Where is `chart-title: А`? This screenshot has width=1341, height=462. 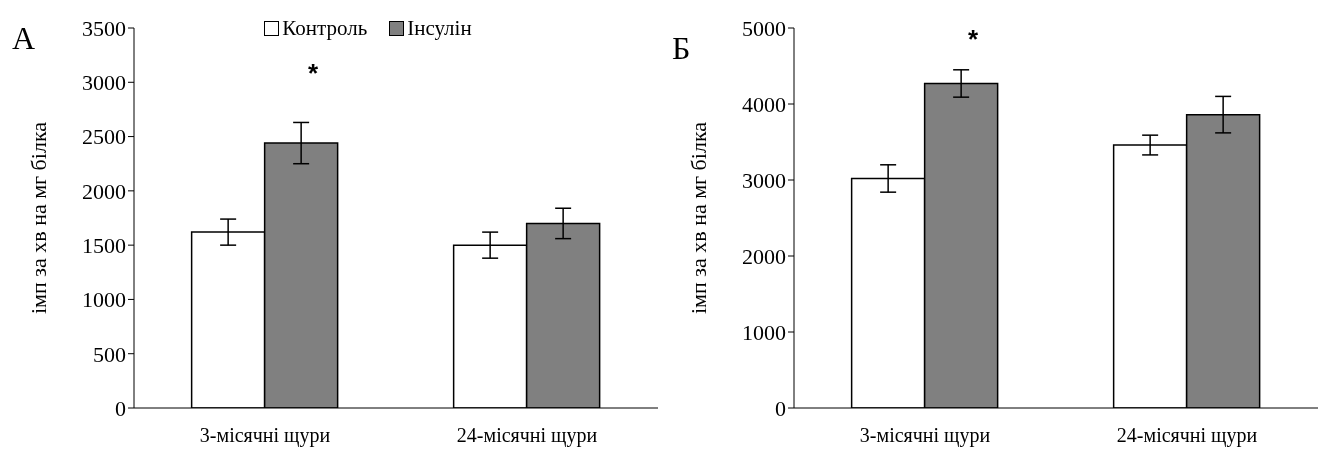 chart-title: А is located at coordinates (24, 38).